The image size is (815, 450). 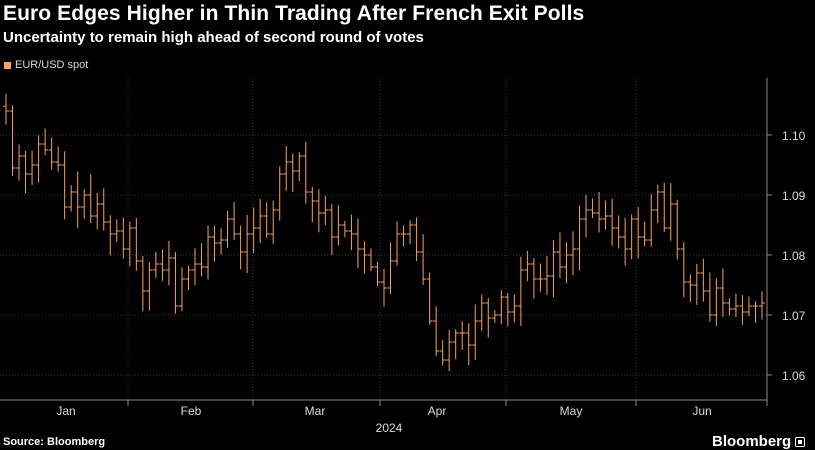 I want to click on y-tick-label: 1.07, so click(x=794, y=316).